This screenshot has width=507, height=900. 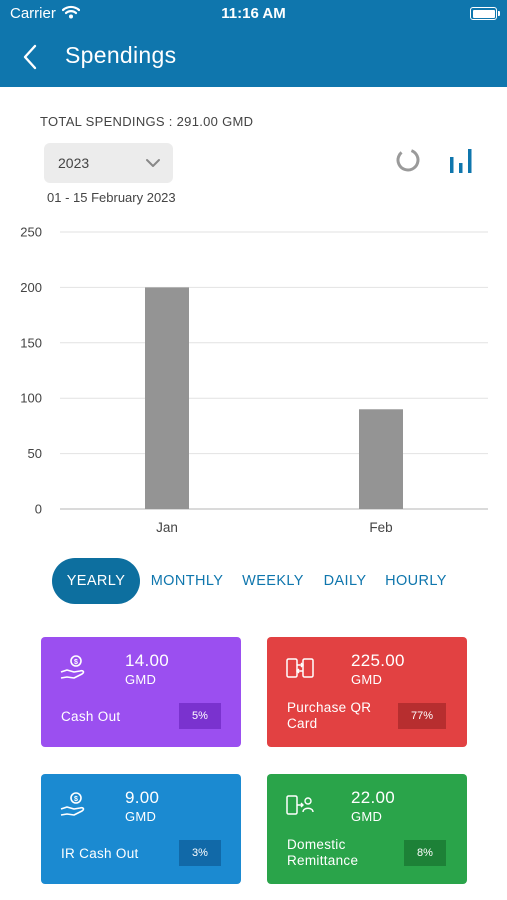 What do you see at coordinates (253, 57) in the screenshot?
I see `navigation-bar: Spendings` at bounding box center [253, 57].